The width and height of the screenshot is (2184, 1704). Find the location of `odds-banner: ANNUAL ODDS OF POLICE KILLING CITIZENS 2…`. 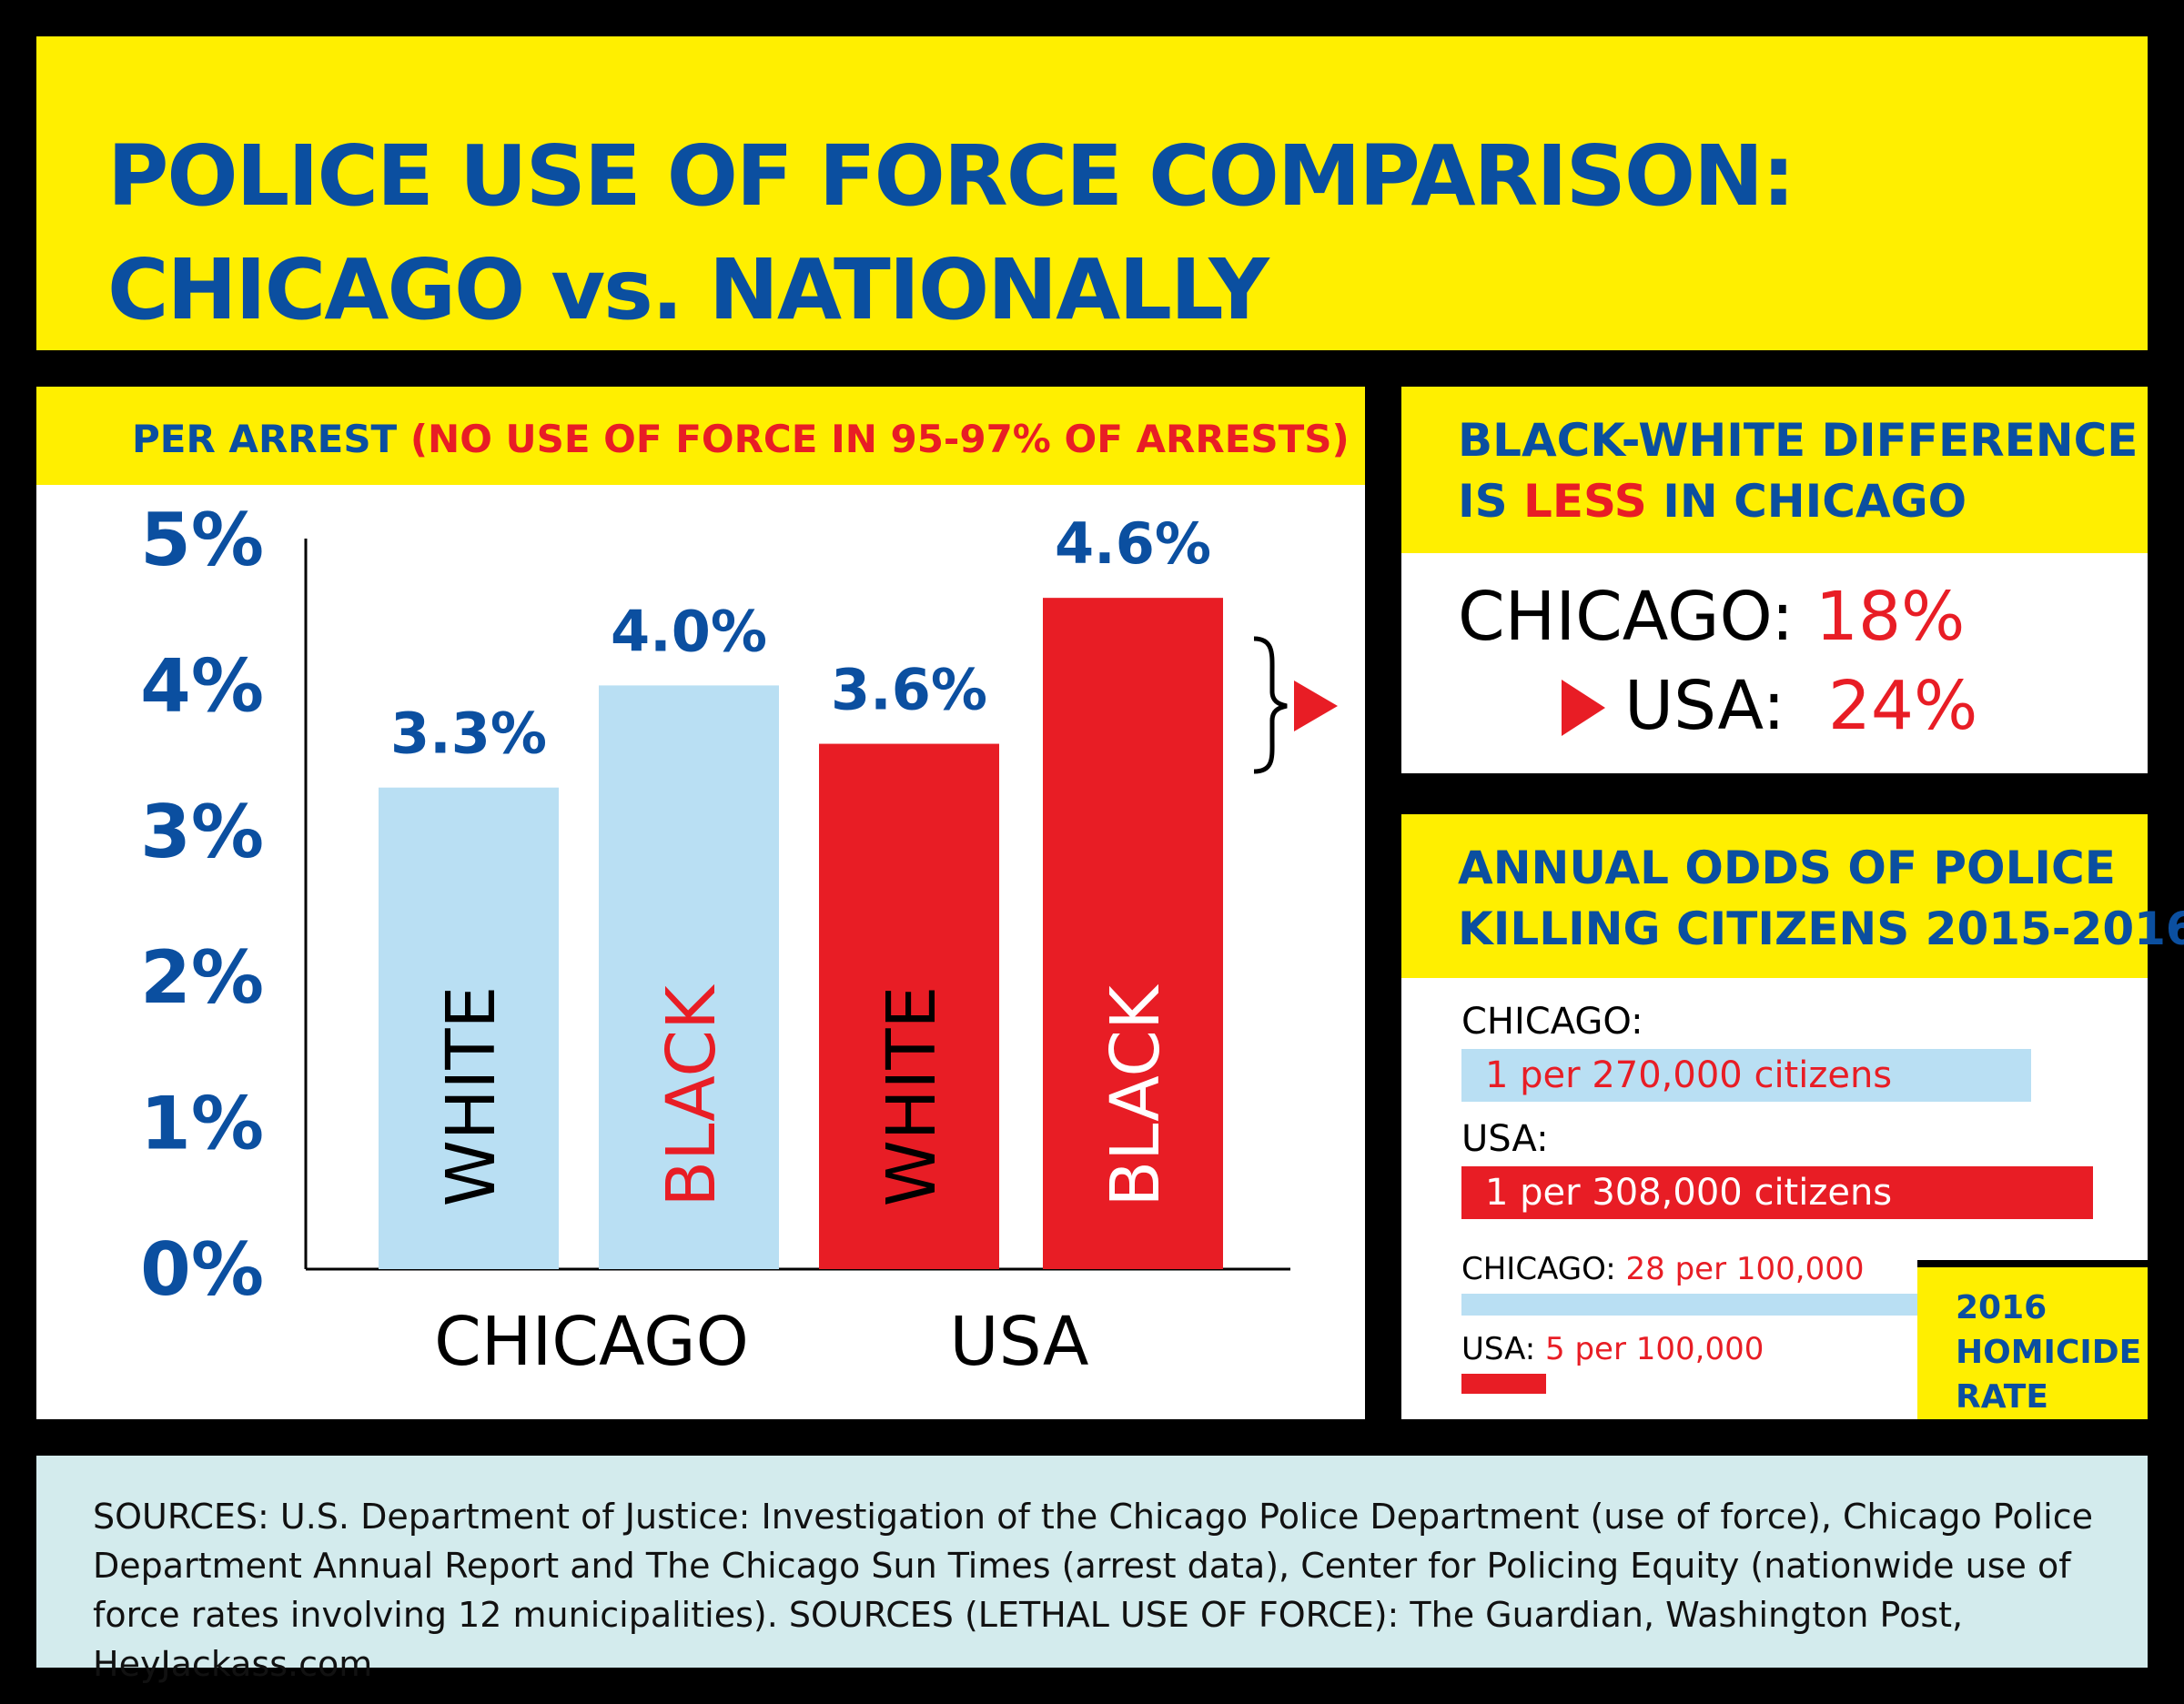

odds-banner: ANNUAL ODDS OF POLICE KILLING CITIZENS 2… is located at coordinates (1793, 896).